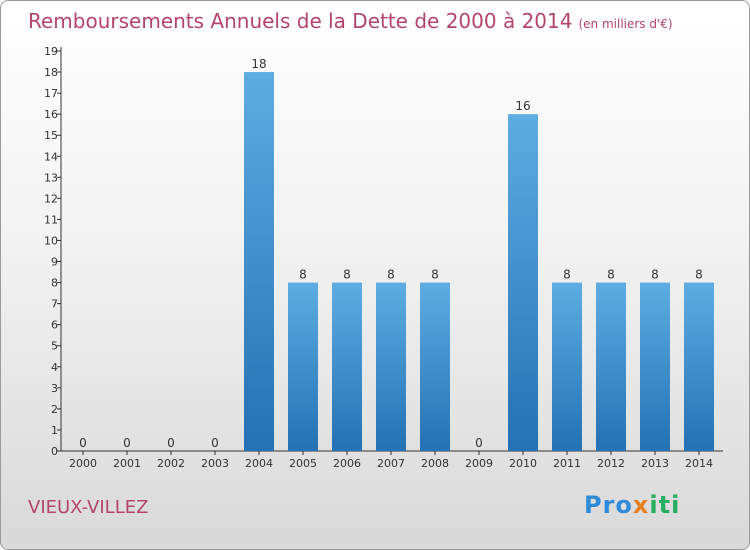  Describe the element at coordinates (54, 409) in the screenshot. I see `y-tick-label: 2` at that location.